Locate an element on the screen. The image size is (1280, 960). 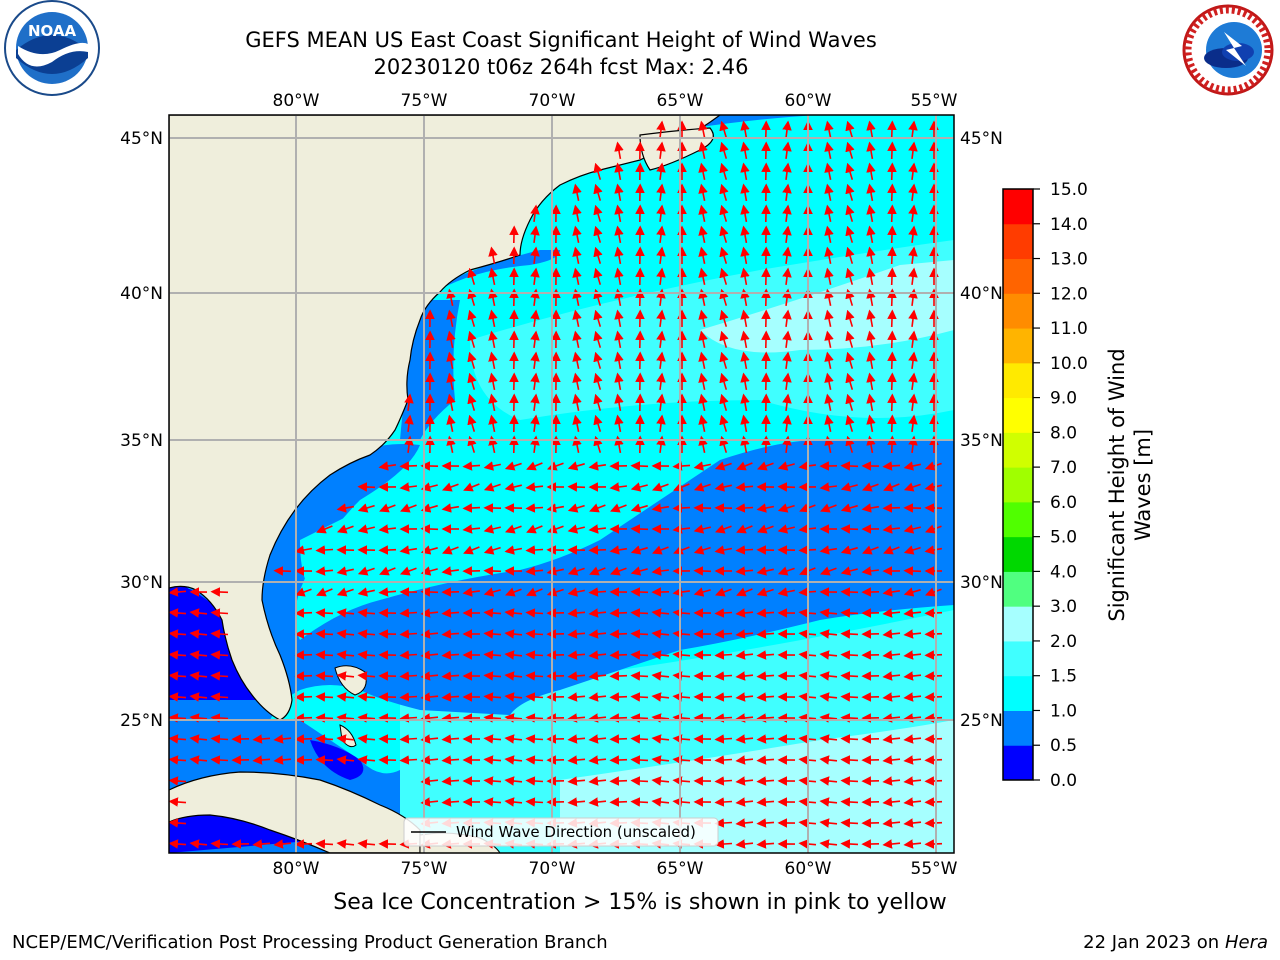
svg-text: 25°N is located at coordinates (141, 721).